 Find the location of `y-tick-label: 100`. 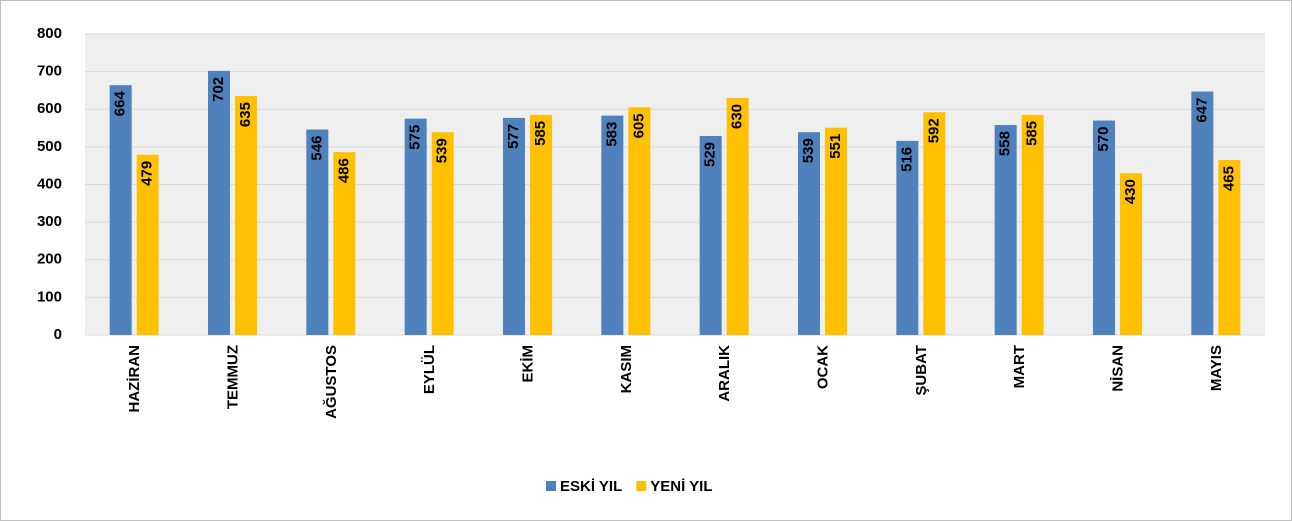

y-tick-label: 100 is located at coordinates (49, 296).